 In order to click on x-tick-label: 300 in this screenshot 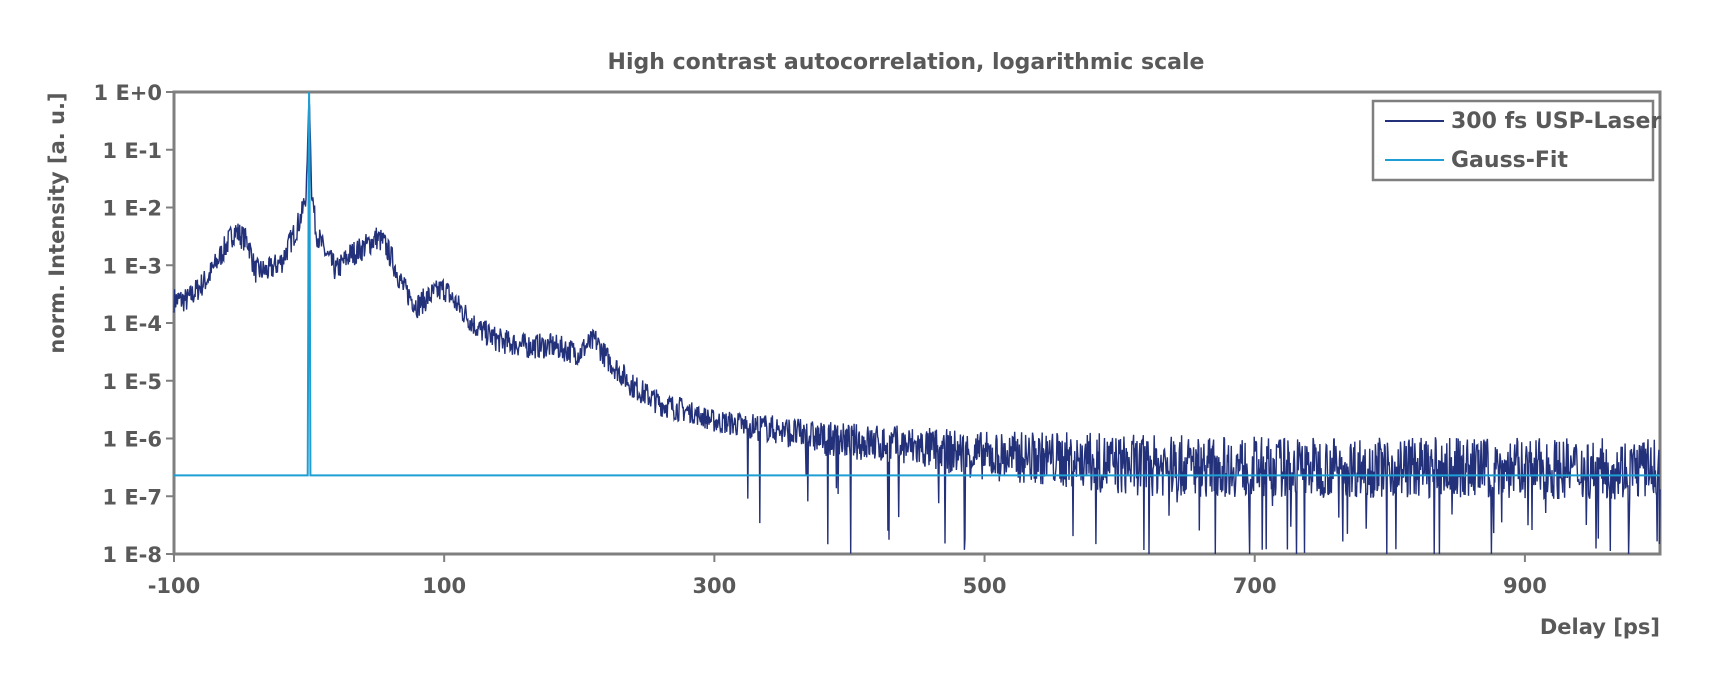, I will do `click(714, 586)`.